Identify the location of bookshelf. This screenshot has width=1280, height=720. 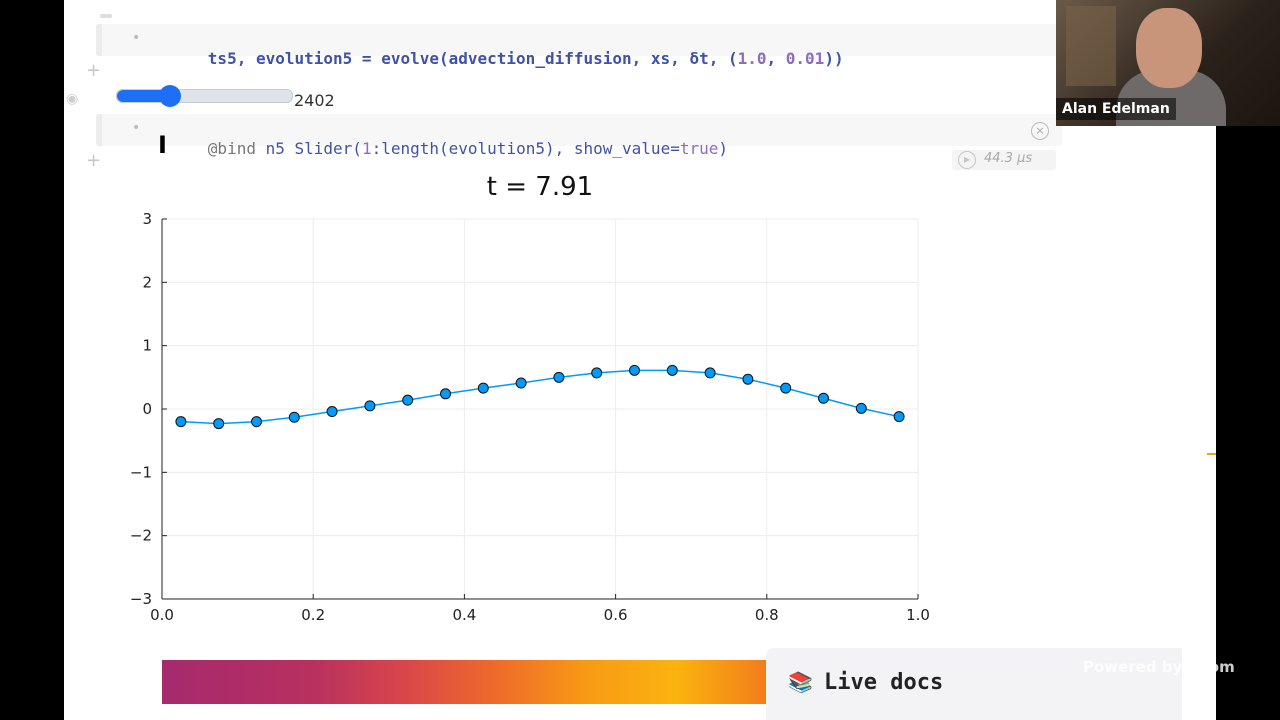
(1091, 46).